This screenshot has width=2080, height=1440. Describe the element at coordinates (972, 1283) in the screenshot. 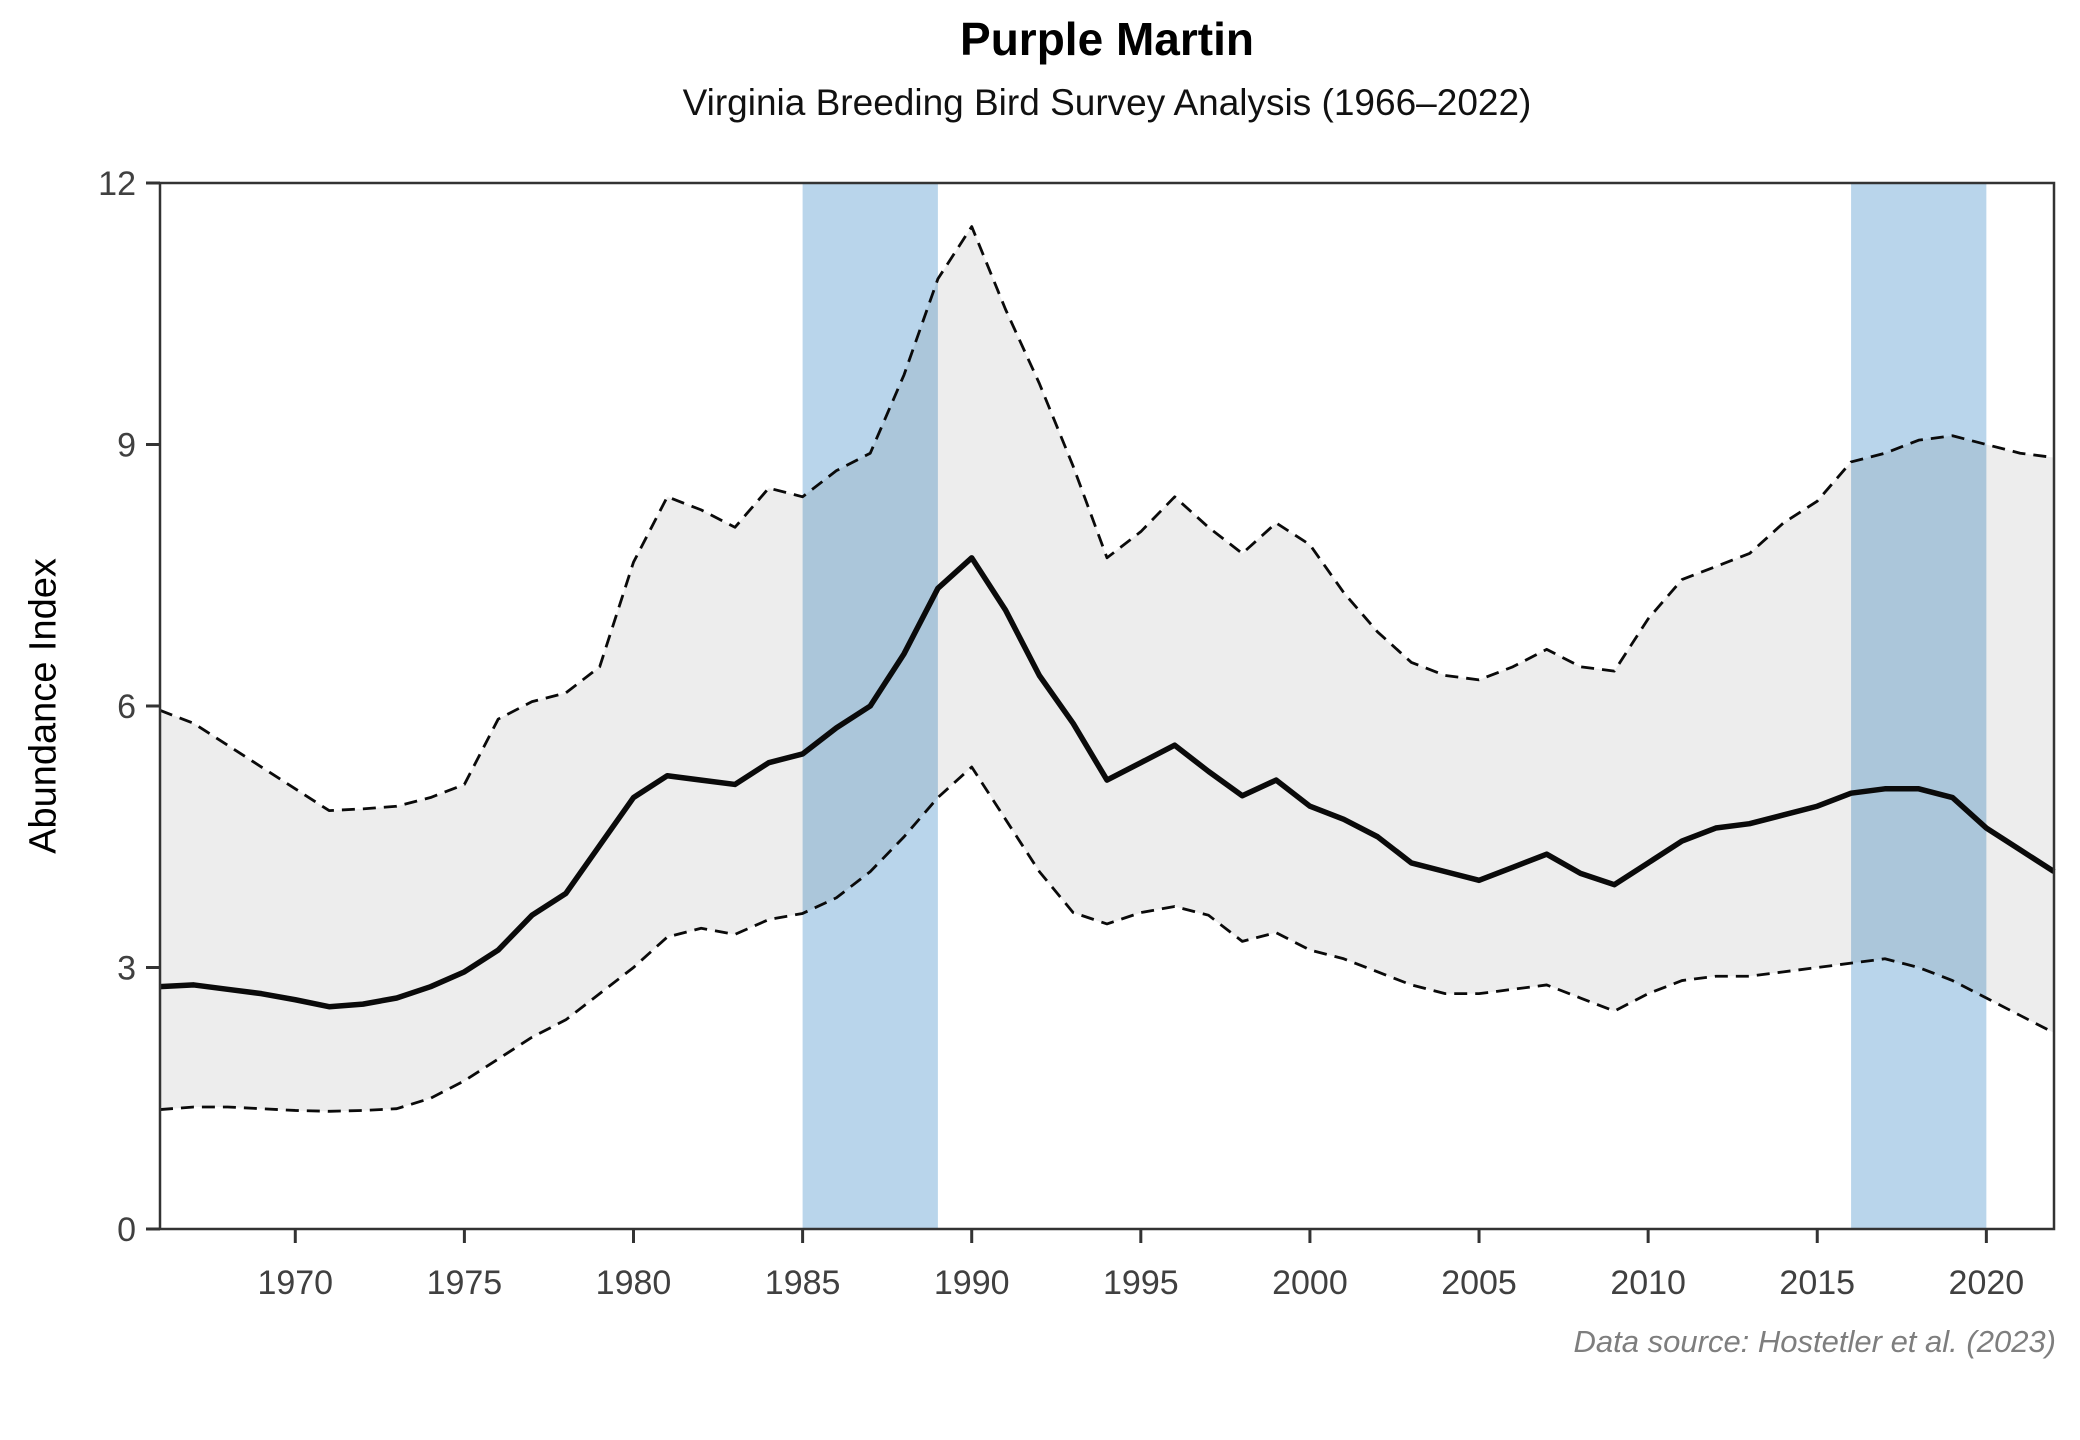

I see `x-tick-label: 1990` at that location.